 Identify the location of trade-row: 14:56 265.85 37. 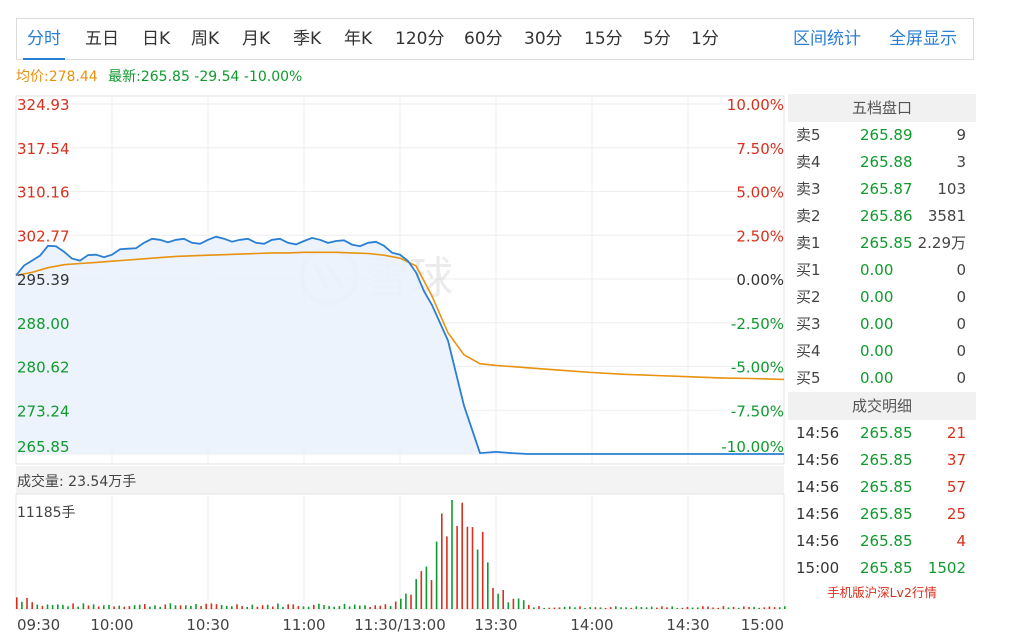
(882, 460).